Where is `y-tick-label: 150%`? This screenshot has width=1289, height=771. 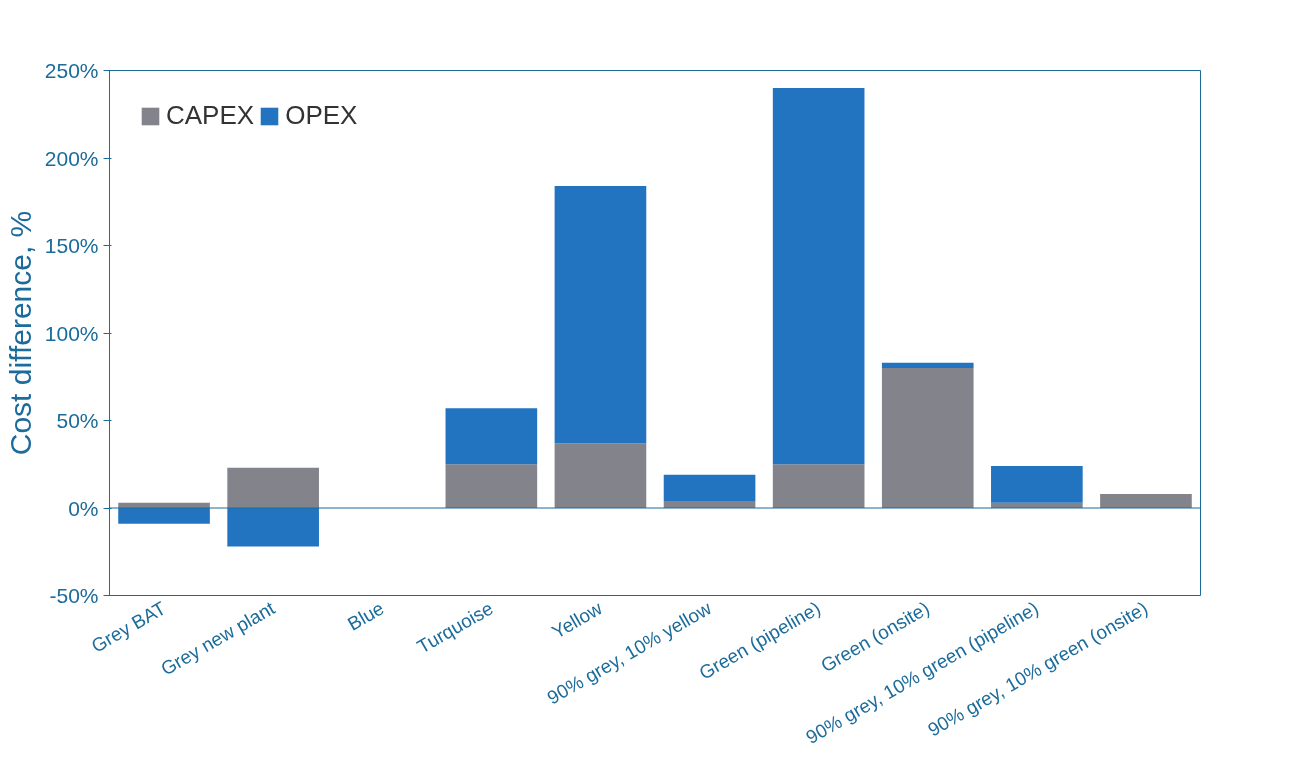 y-tick-label: 150% is located at coordinates (71, 245).